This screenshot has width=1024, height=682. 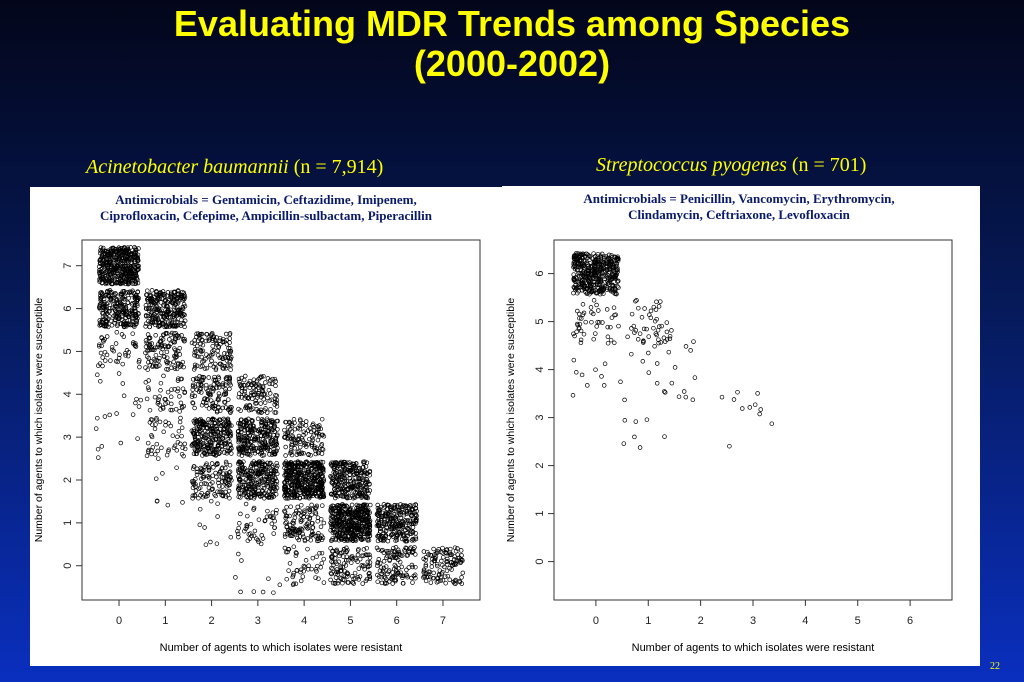 What do you see at coordinates (187, 167) in the screenshot?
I see `left-species-name: Acinetobacter baumannii` at bounding box center [187, 167].